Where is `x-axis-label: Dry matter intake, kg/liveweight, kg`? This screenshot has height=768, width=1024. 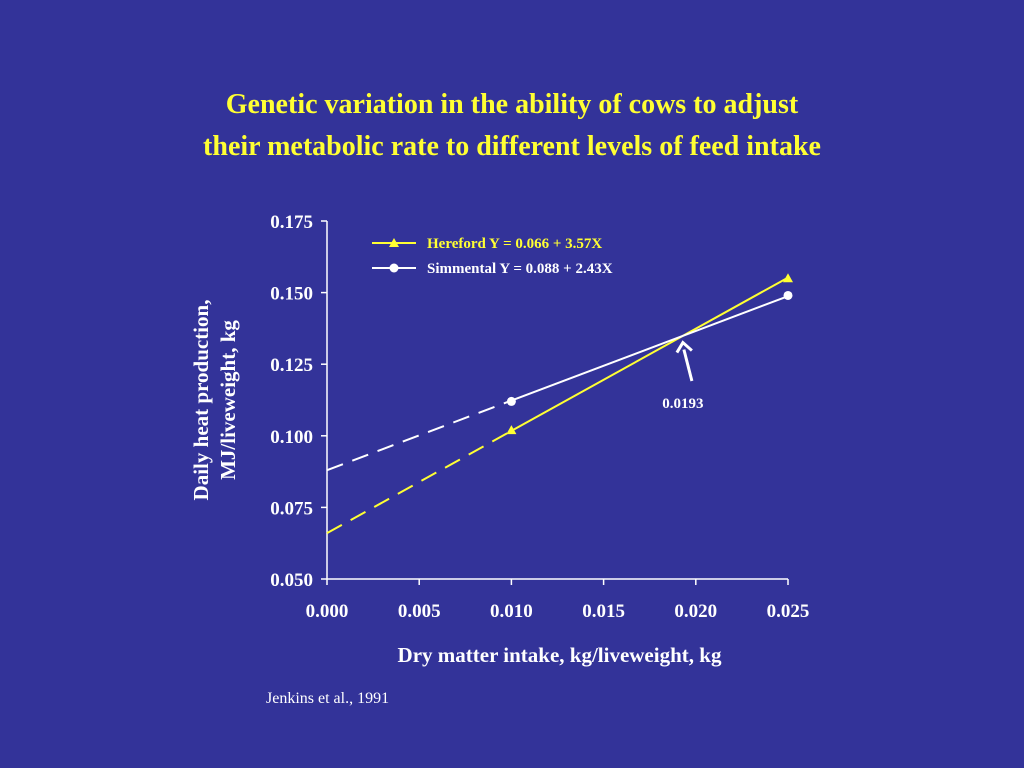
x-axis-label: Dry matter intake, kg/liveweight, kg is located at coordinates (560, 655).